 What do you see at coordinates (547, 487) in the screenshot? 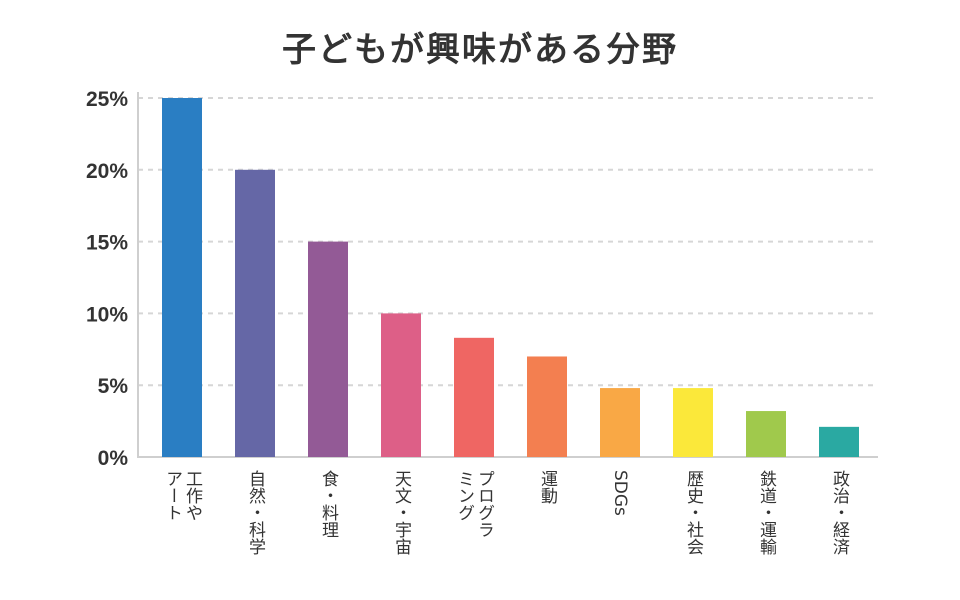
I see `category-label: 運動` at bounding box center [547, 487].